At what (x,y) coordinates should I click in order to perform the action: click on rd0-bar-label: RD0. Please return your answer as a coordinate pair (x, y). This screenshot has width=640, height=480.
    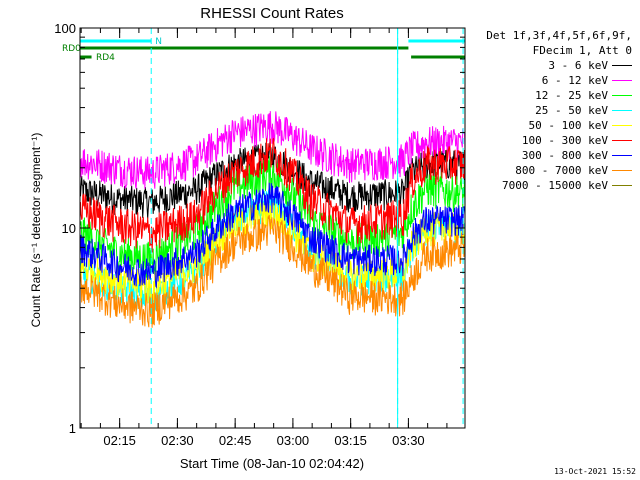
    Looking at the image, I should click on (71, 49).